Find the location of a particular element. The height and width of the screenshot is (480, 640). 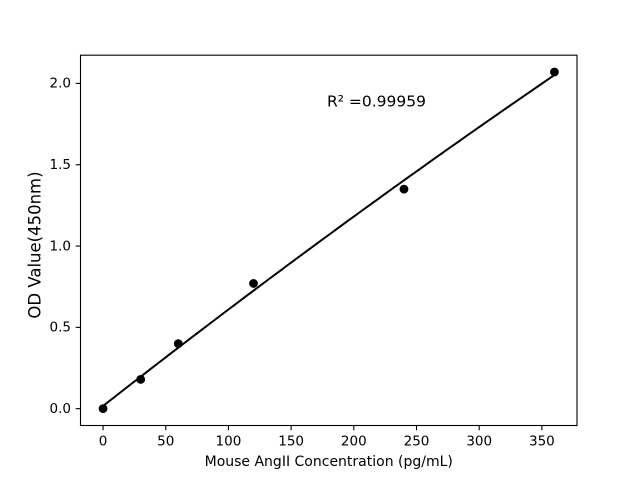

y-tick-label: 1.0 is located at coordinates (60, 246).